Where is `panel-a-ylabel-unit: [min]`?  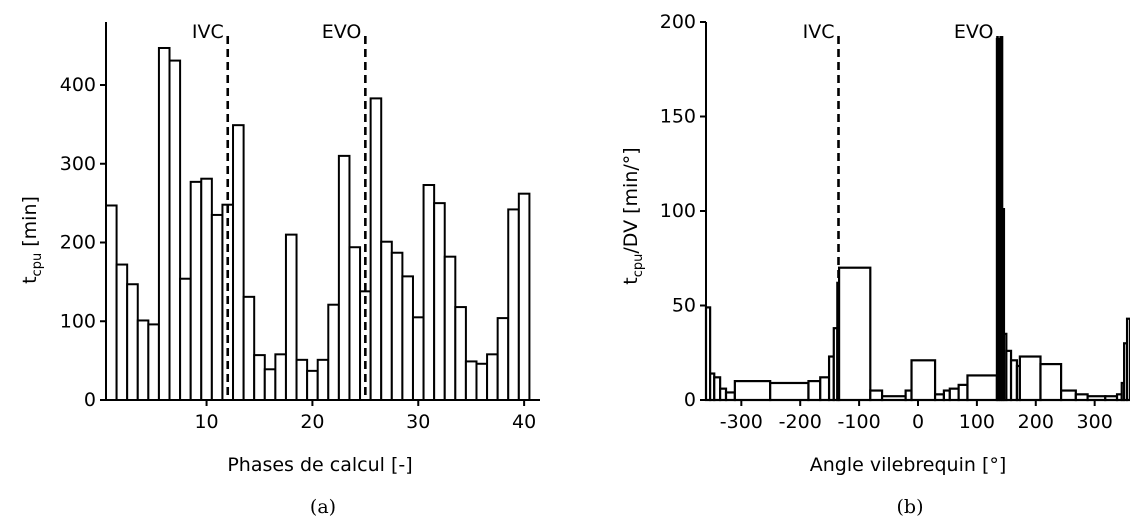
panel-a-ylabel-unit: [min] is located at coordinates (30, 224).